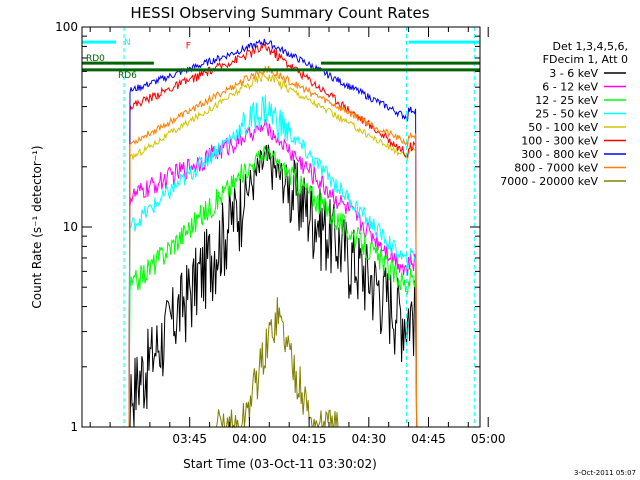  Describe the element at coordinates (559, 141) in the screenshot. I see `legend-label: 100 - 300 keV` at that location.